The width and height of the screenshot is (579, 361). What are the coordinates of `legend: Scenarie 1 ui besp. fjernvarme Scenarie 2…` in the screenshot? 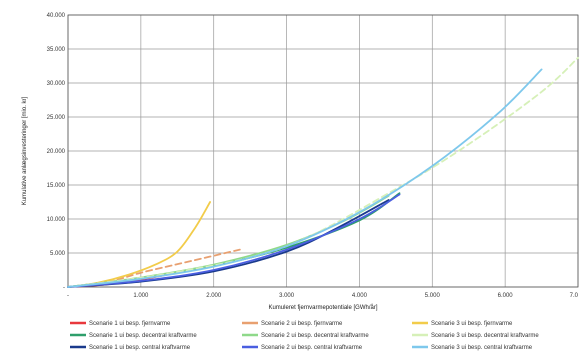 It's located at (304, 336).